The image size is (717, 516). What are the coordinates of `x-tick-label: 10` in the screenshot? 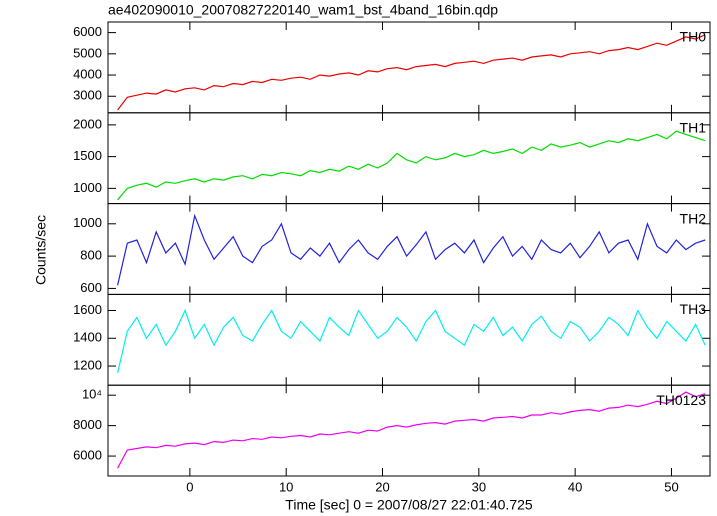 It's located at (286, 486).